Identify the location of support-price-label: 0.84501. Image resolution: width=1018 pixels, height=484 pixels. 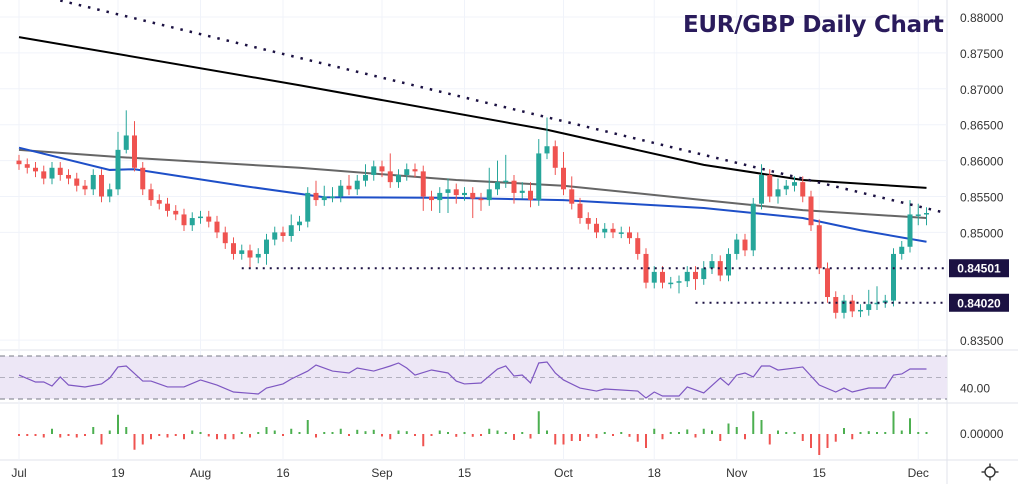
(979, 269).